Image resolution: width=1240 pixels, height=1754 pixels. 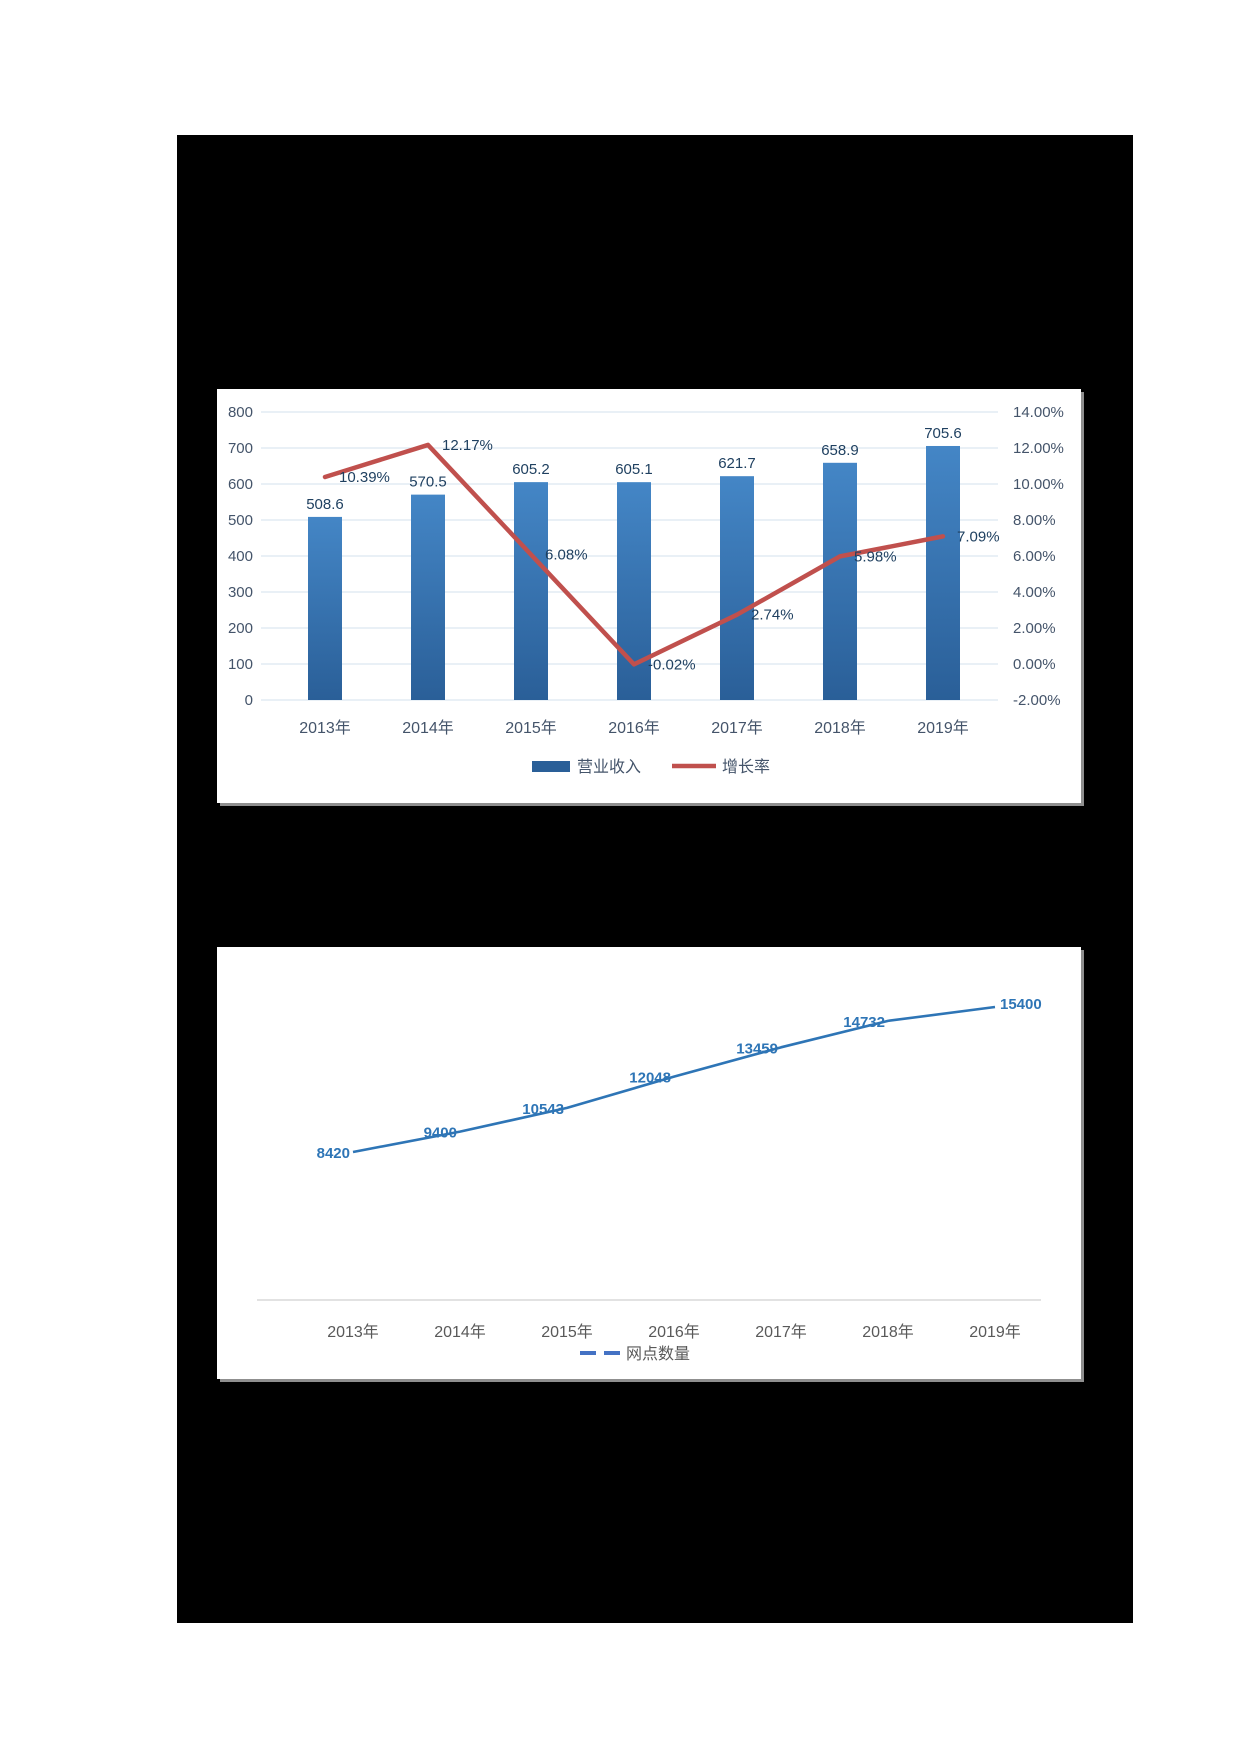 I want to click on point-value-label: 9400, so click(x=440, y=1133).